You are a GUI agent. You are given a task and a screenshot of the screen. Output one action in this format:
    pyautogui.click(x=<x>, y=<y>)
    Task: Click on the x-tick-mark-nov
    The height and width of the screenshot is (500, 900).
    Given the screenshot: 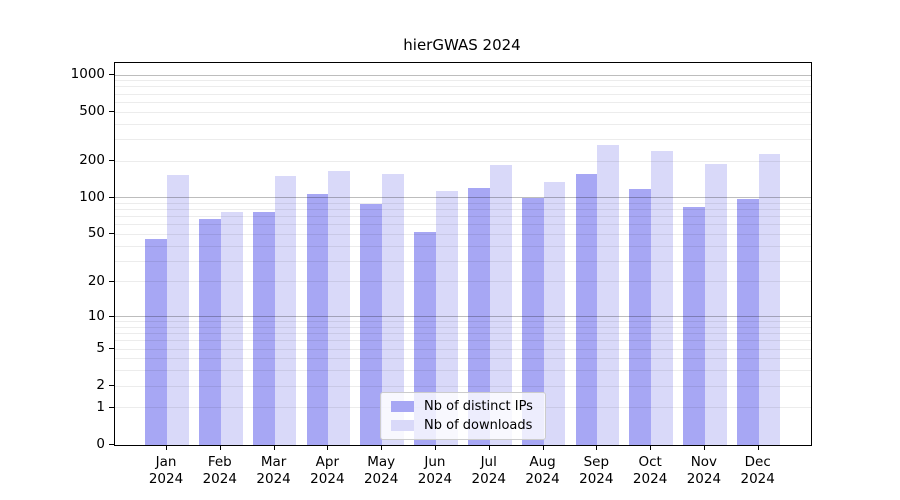 What is the action you would take?
    pyautogui.click(x=704, y=447)
    